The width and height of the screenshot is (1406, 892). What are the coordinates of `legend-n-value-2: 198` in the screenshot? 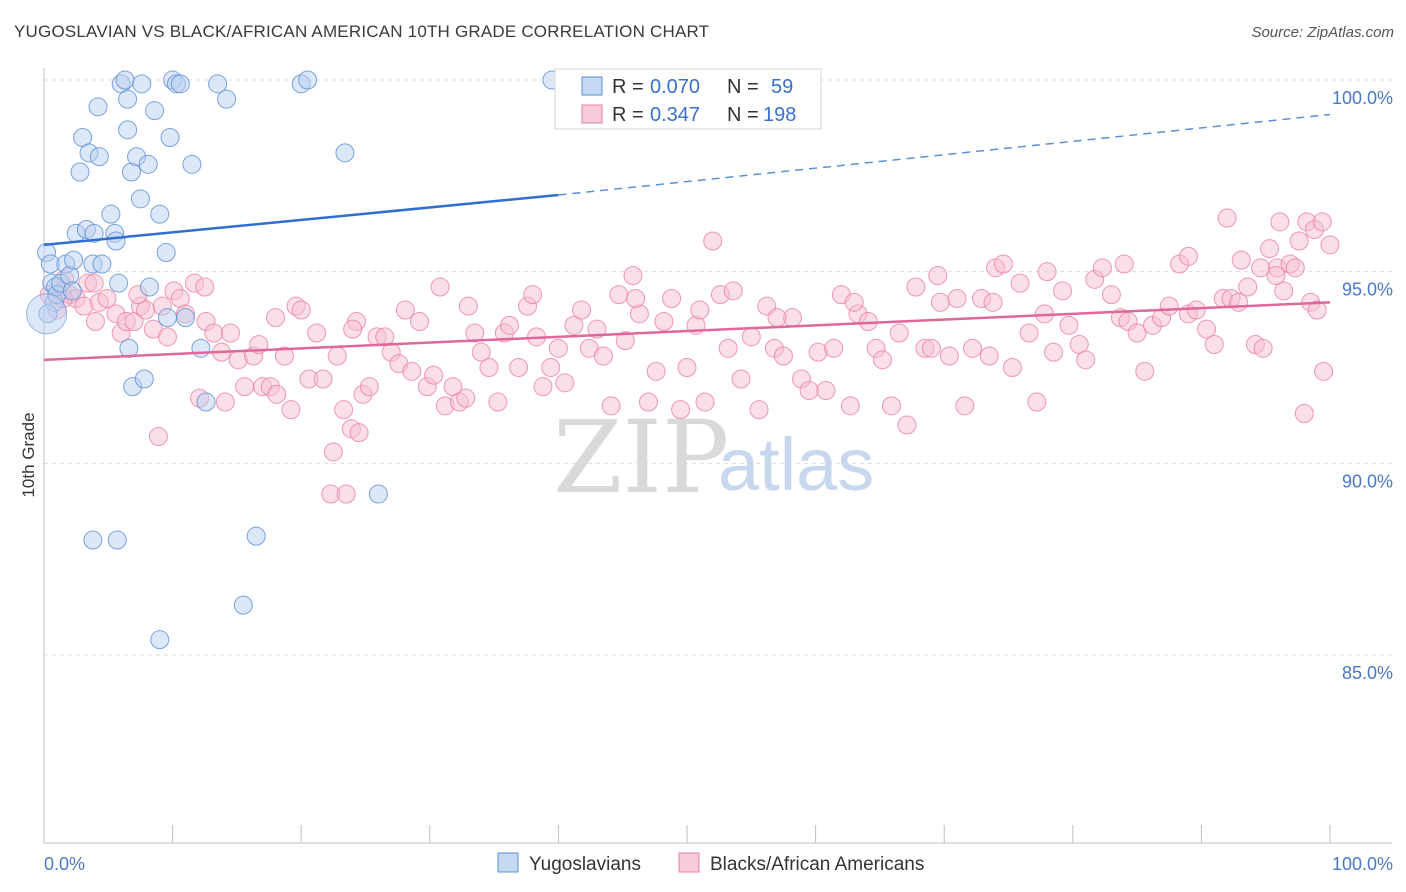 It's located at (779, 115).